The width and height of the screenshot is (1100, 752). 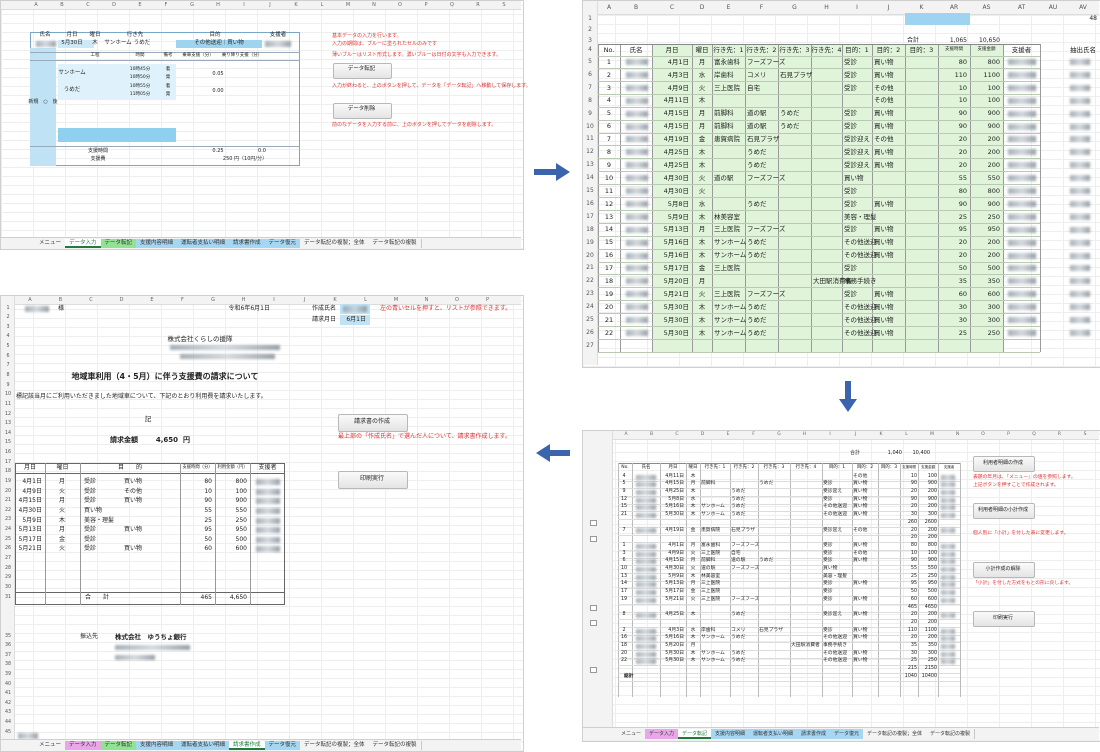 I want to click on column-letter: I, so click(x=857, y=7).